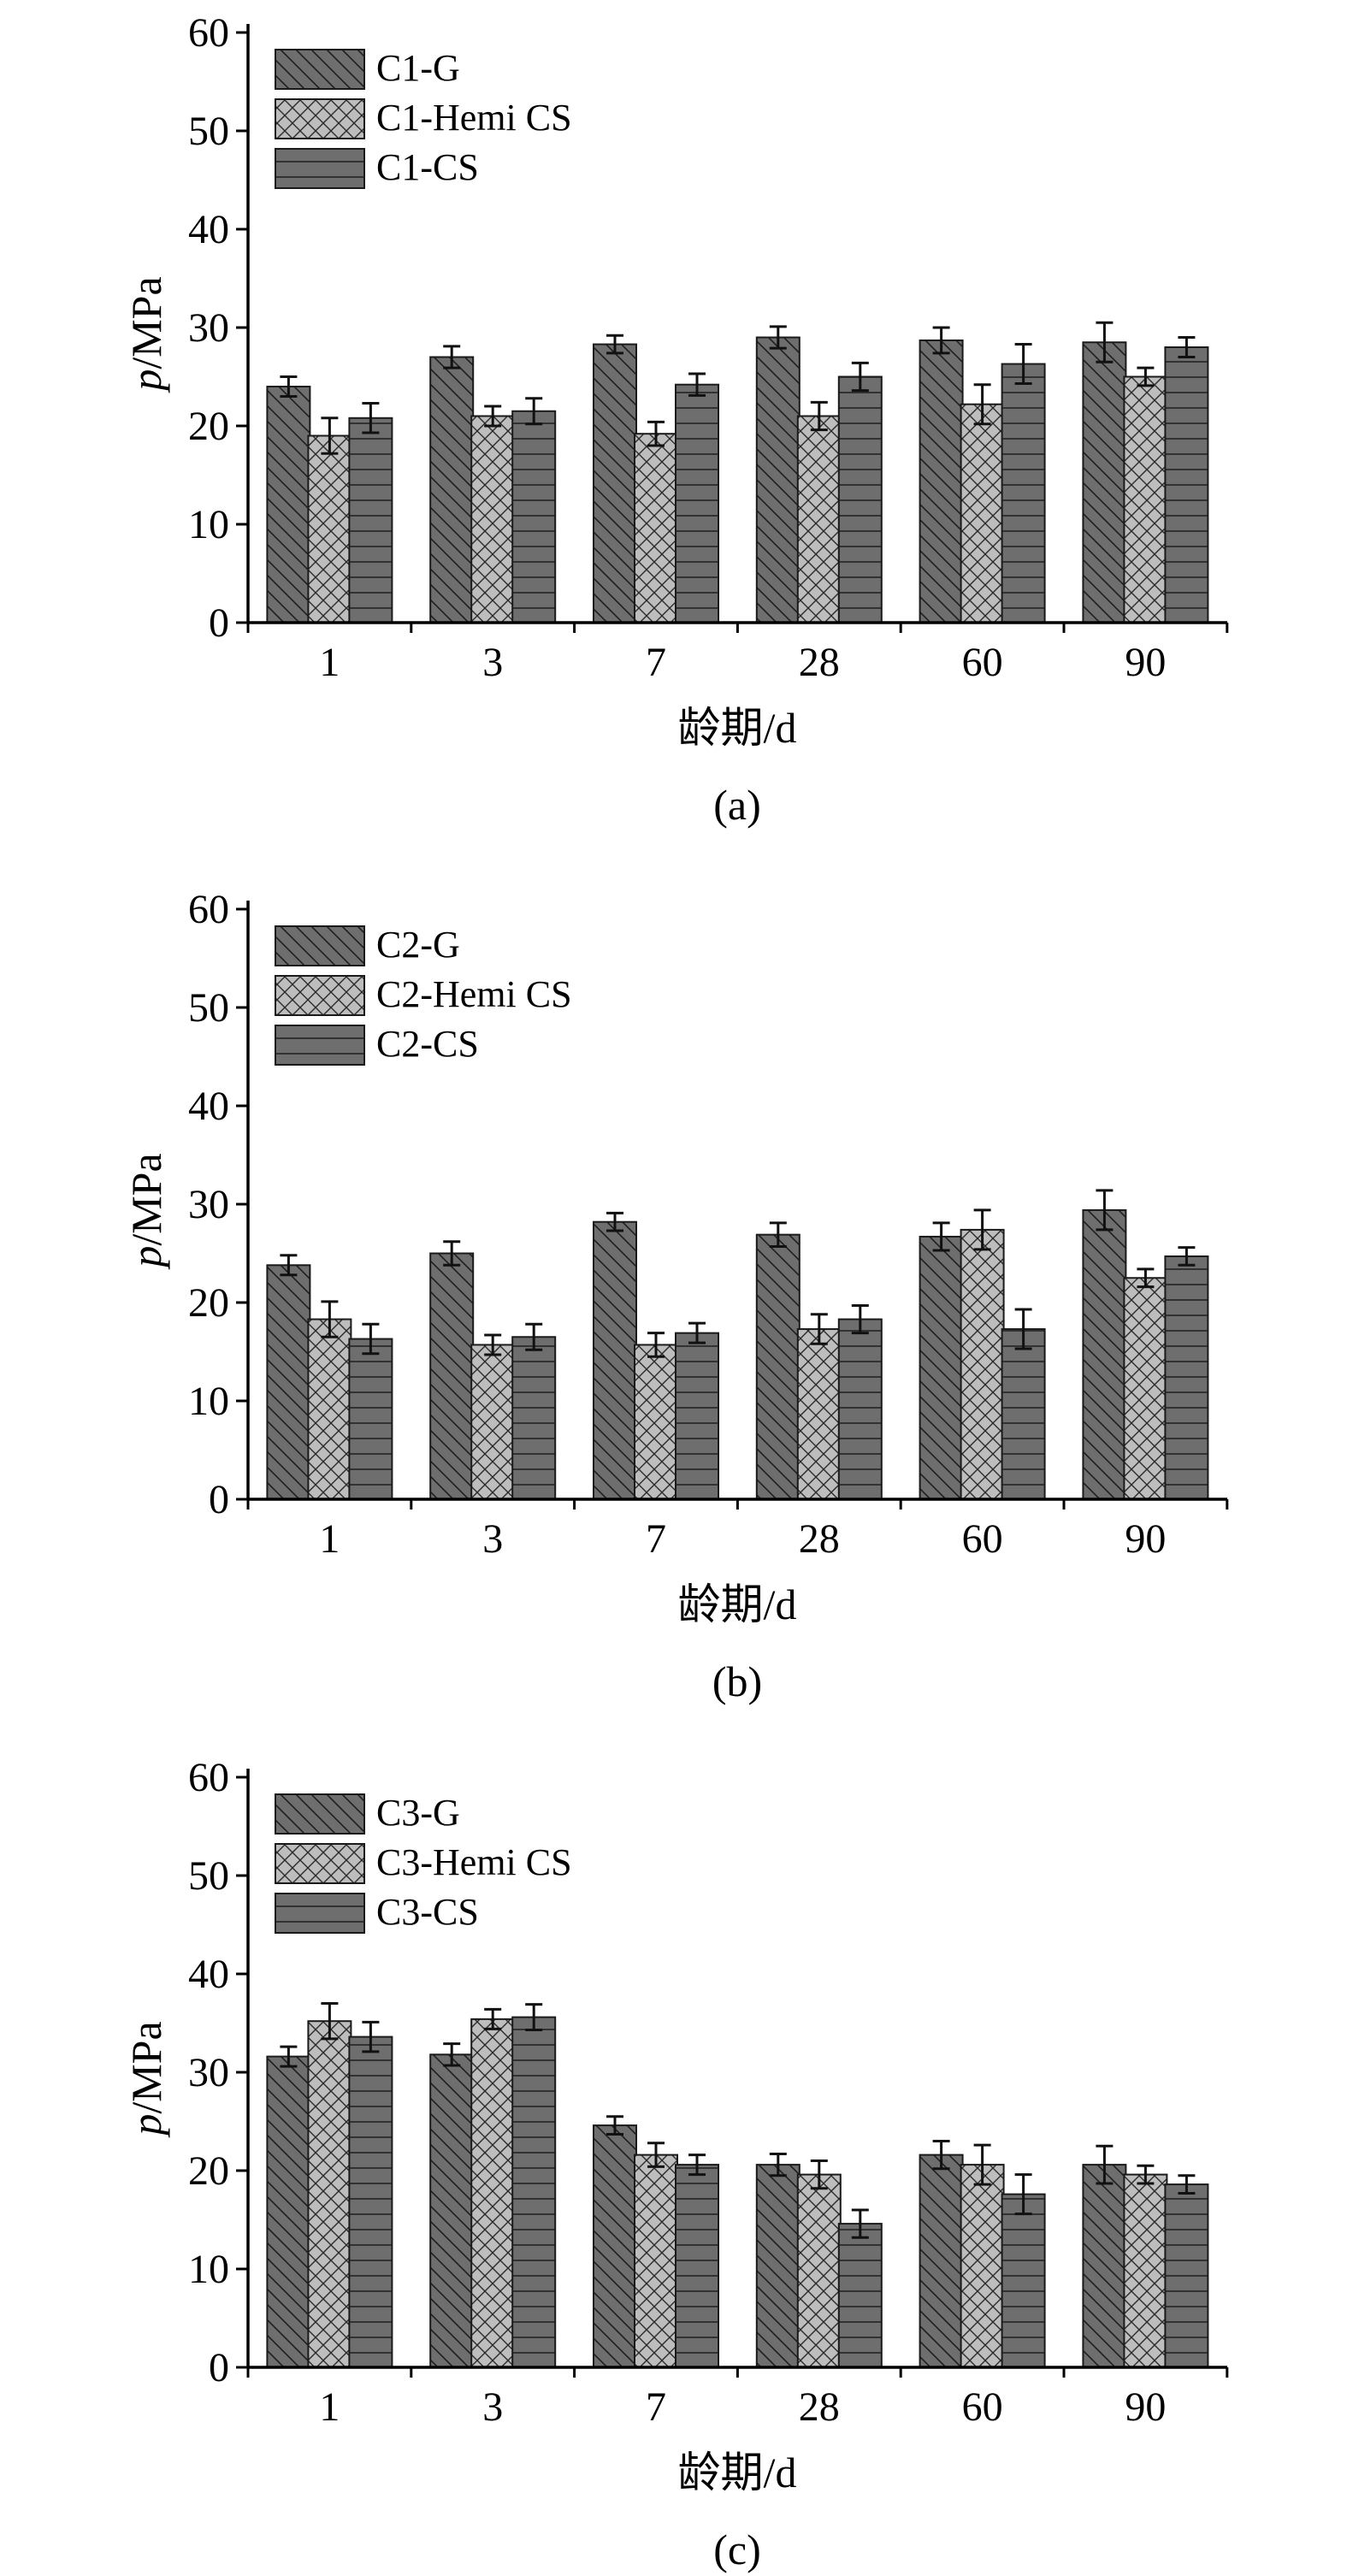 The height and width of the screenshot is (2576, 1347). I want to click on panel-caption-b: (b), so click(737, 1681).